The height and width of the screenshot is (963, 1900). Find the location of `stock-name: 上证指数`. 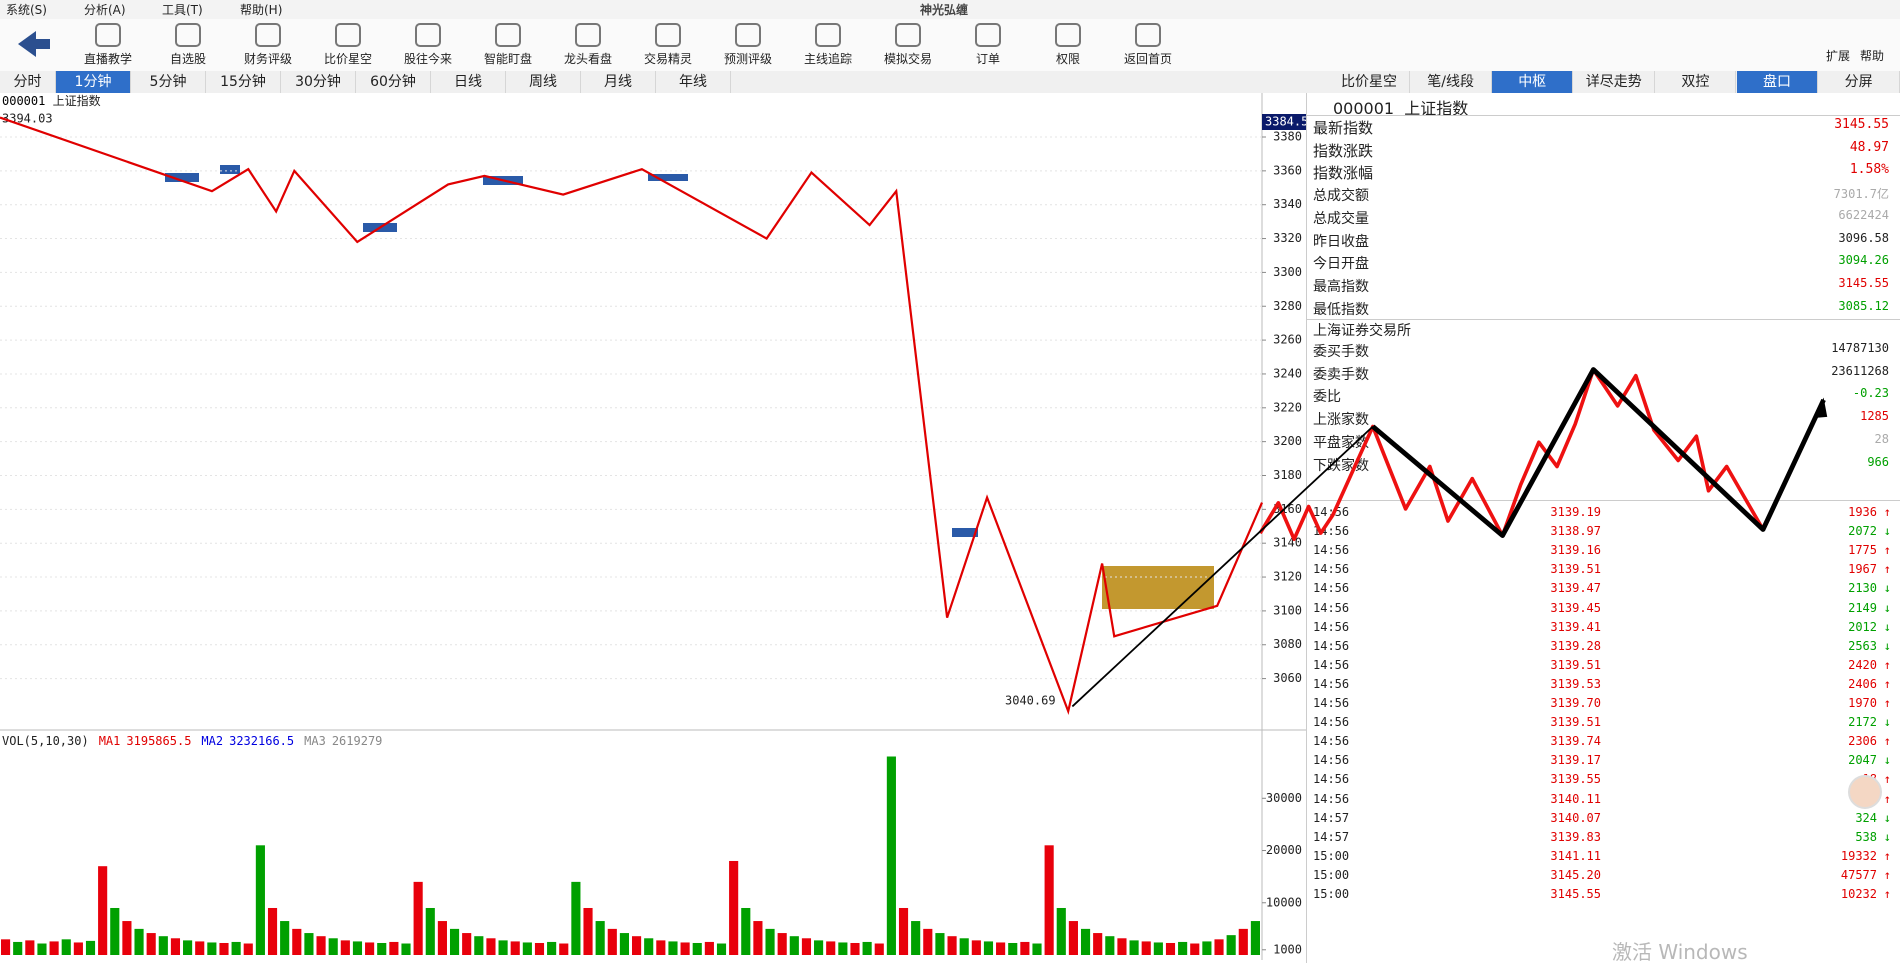

stock-name: 上证指数 is located at coordinates (77, 100).